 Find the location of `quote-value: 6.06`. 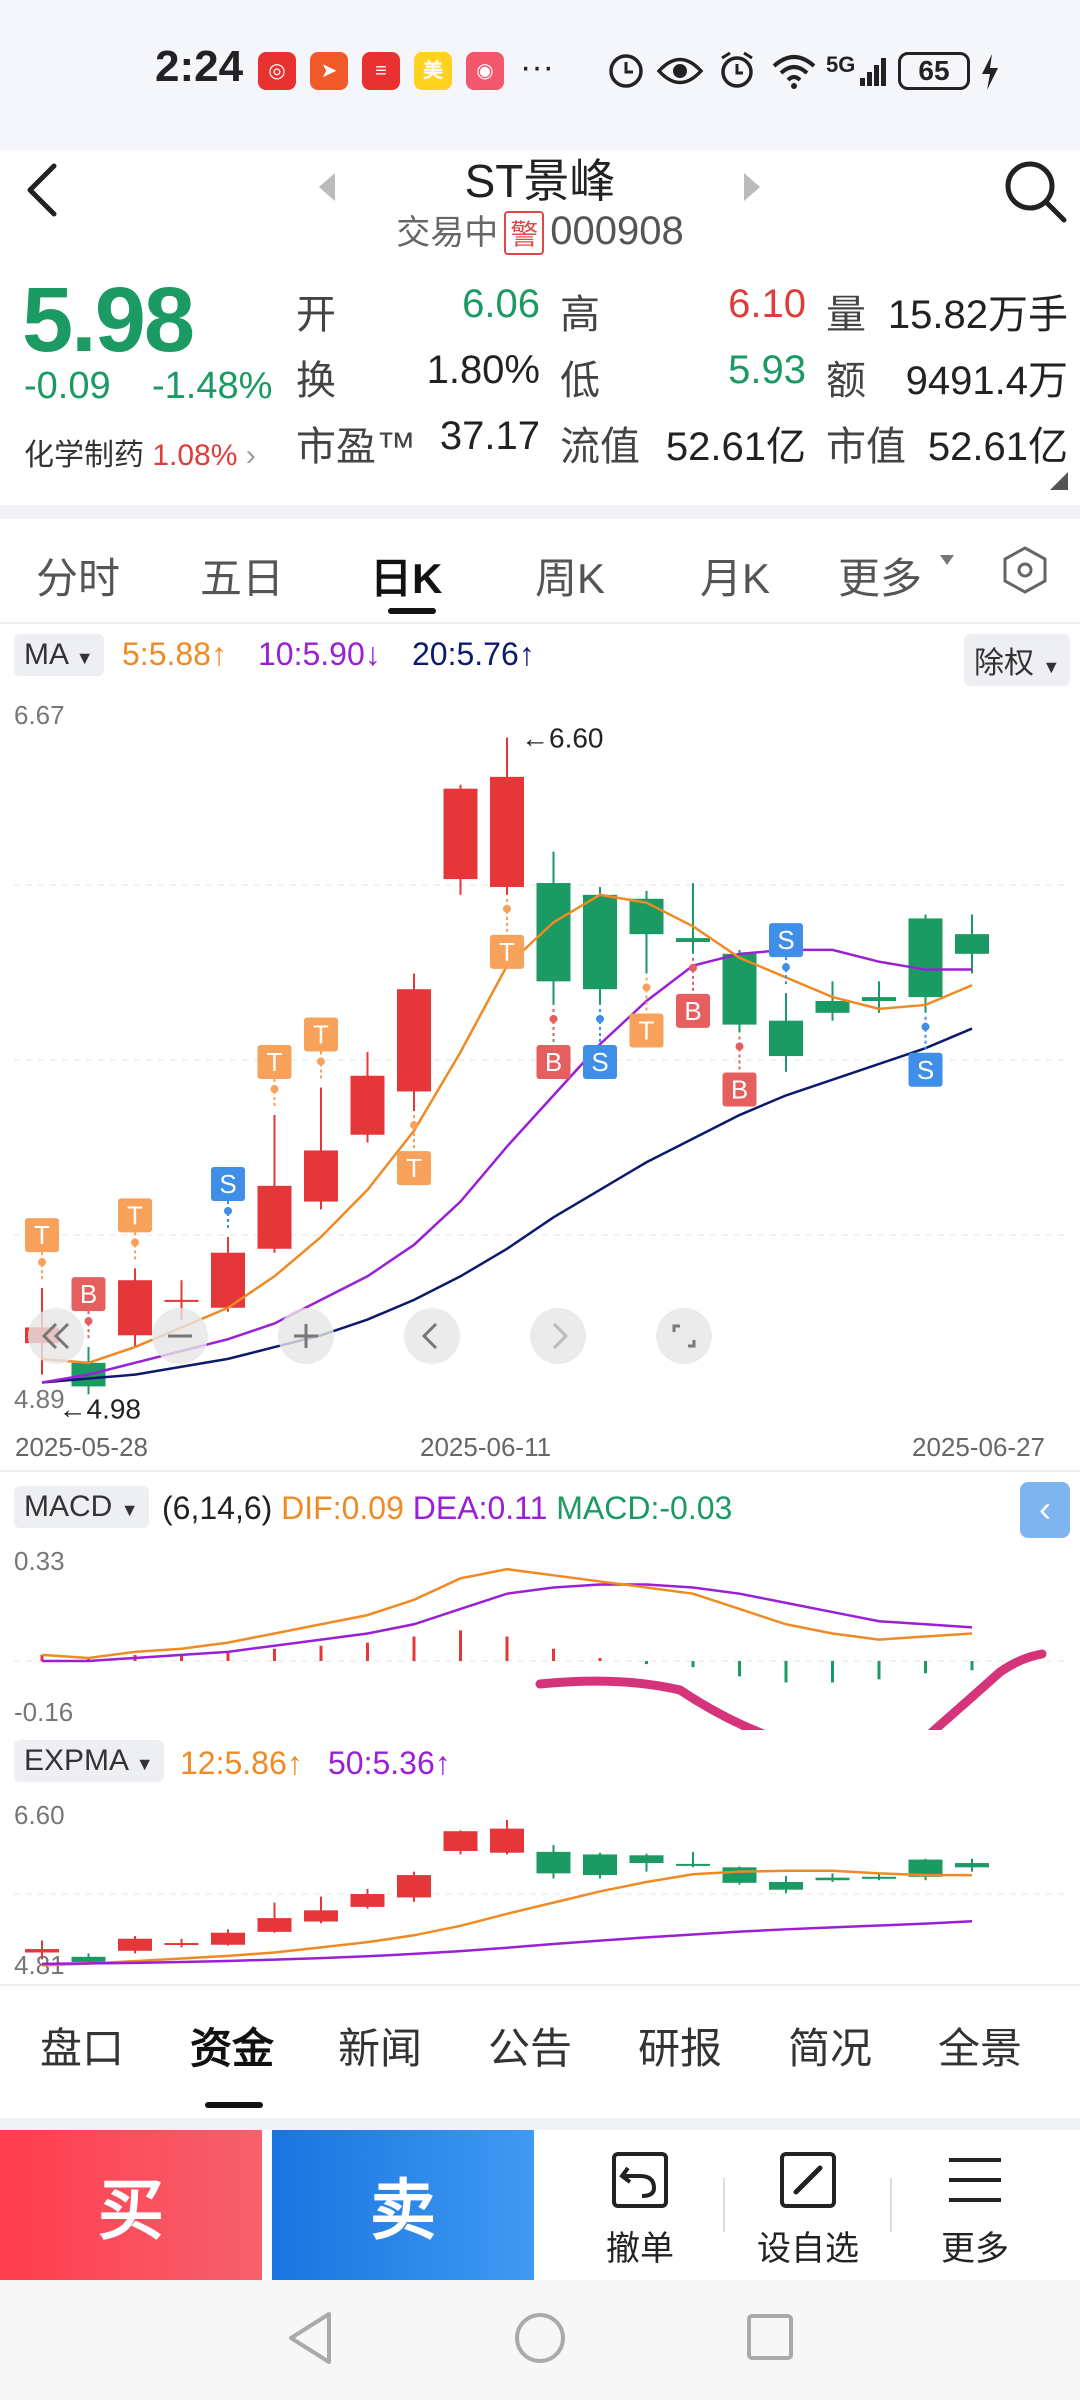

quote-value: 6.06 is located at coordinates (501, 304).